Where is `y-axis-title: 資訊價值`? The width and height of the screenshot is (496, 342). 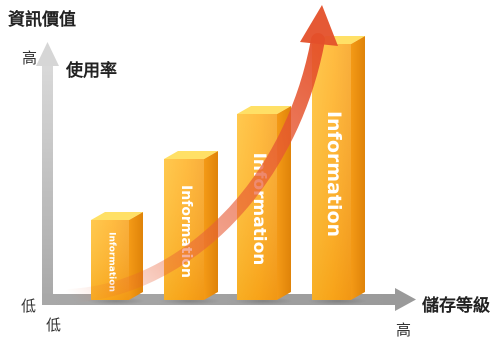
y-axis-title: 資訊價值 is located at coordinates (42, 20).